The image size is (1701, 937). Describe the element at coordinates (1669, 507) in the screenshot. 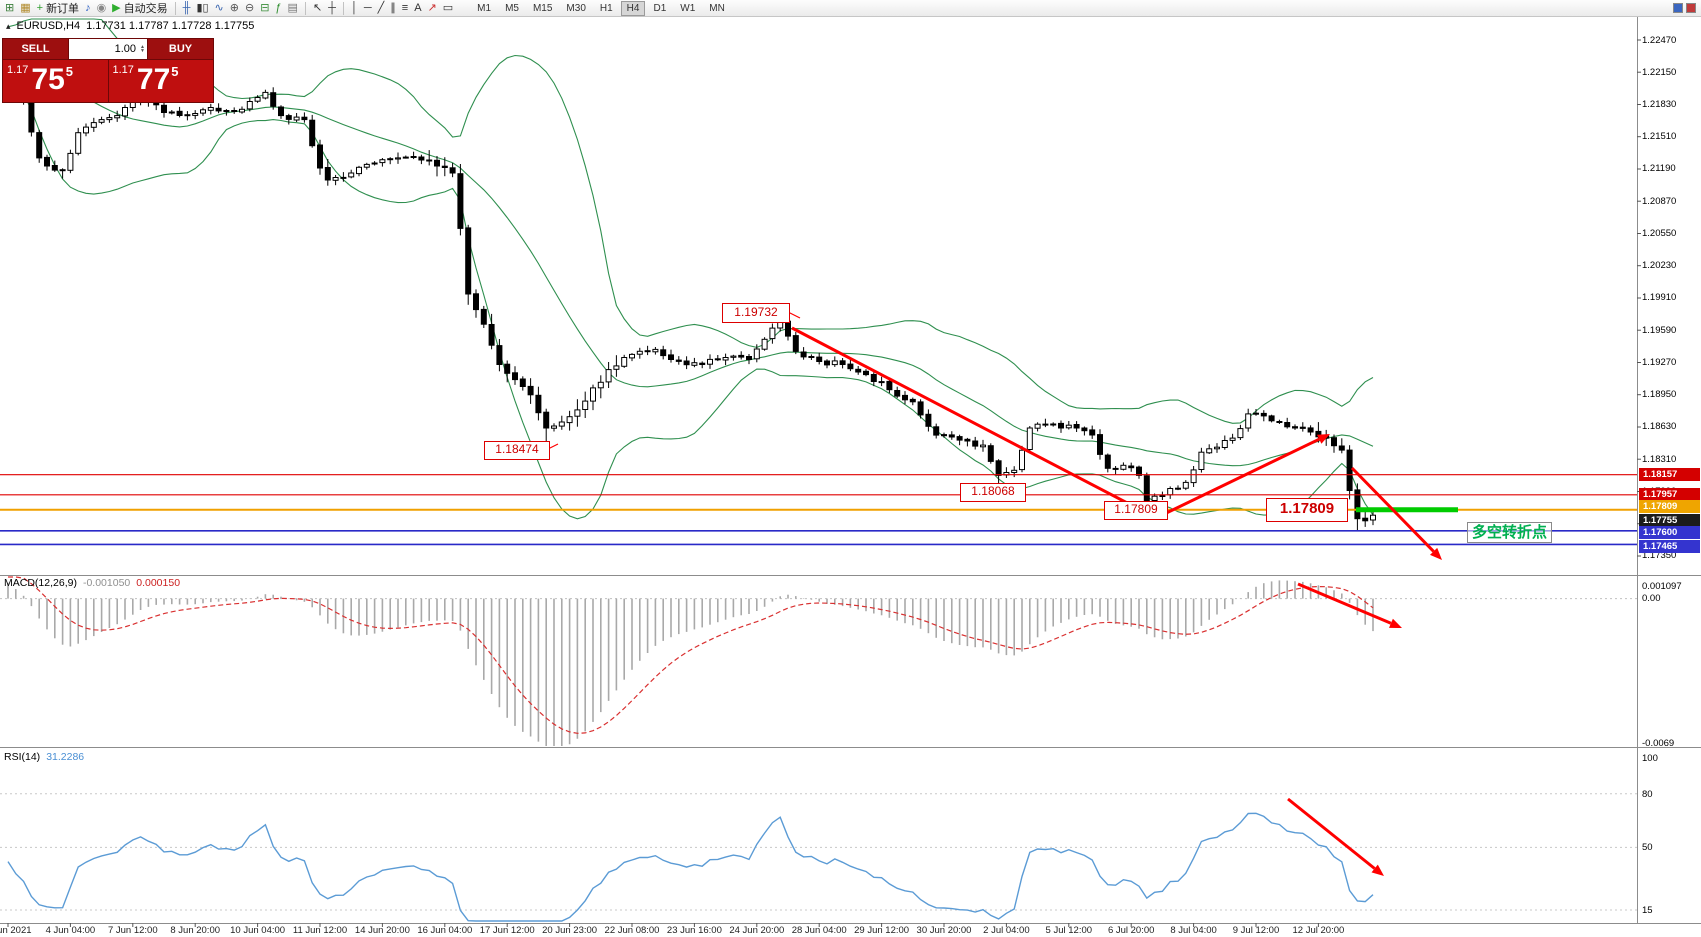

I see `price-tag: 1.17809` at that location.